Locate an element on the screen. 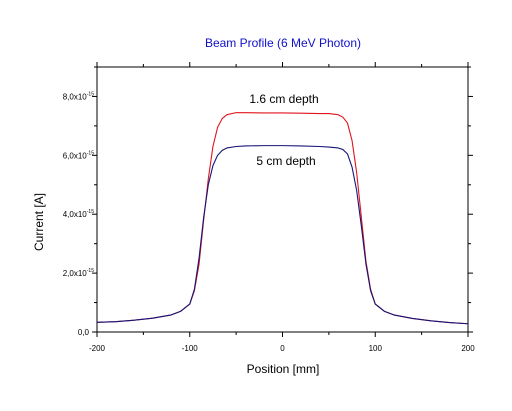 The width and height of the screenshot is (512, 411). chart-title: Beam Profile (6 MeV Photon) is located at coordinates (283, 43).